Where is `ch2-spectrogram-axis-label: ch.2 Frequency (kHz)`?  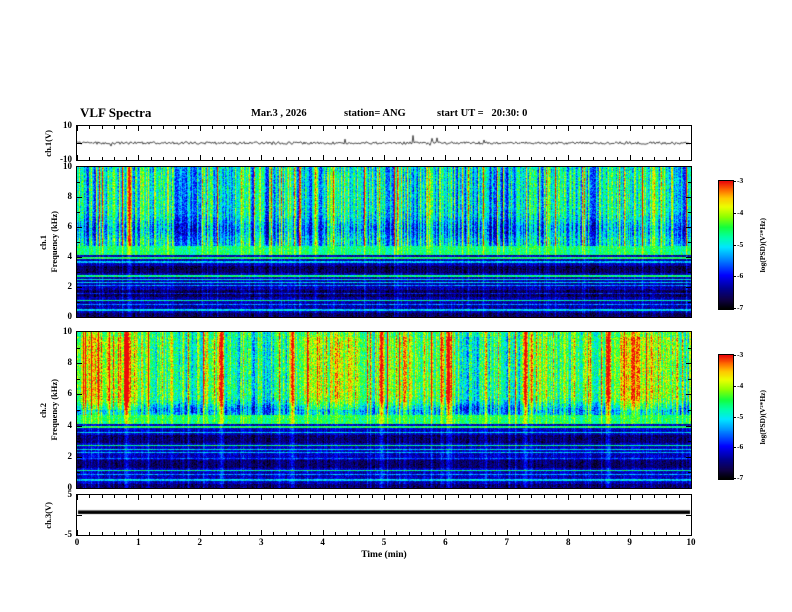 ch2-spectrogram-axis-label: ch.2 Frequency (kHz) is located at coordinates (48, 410).